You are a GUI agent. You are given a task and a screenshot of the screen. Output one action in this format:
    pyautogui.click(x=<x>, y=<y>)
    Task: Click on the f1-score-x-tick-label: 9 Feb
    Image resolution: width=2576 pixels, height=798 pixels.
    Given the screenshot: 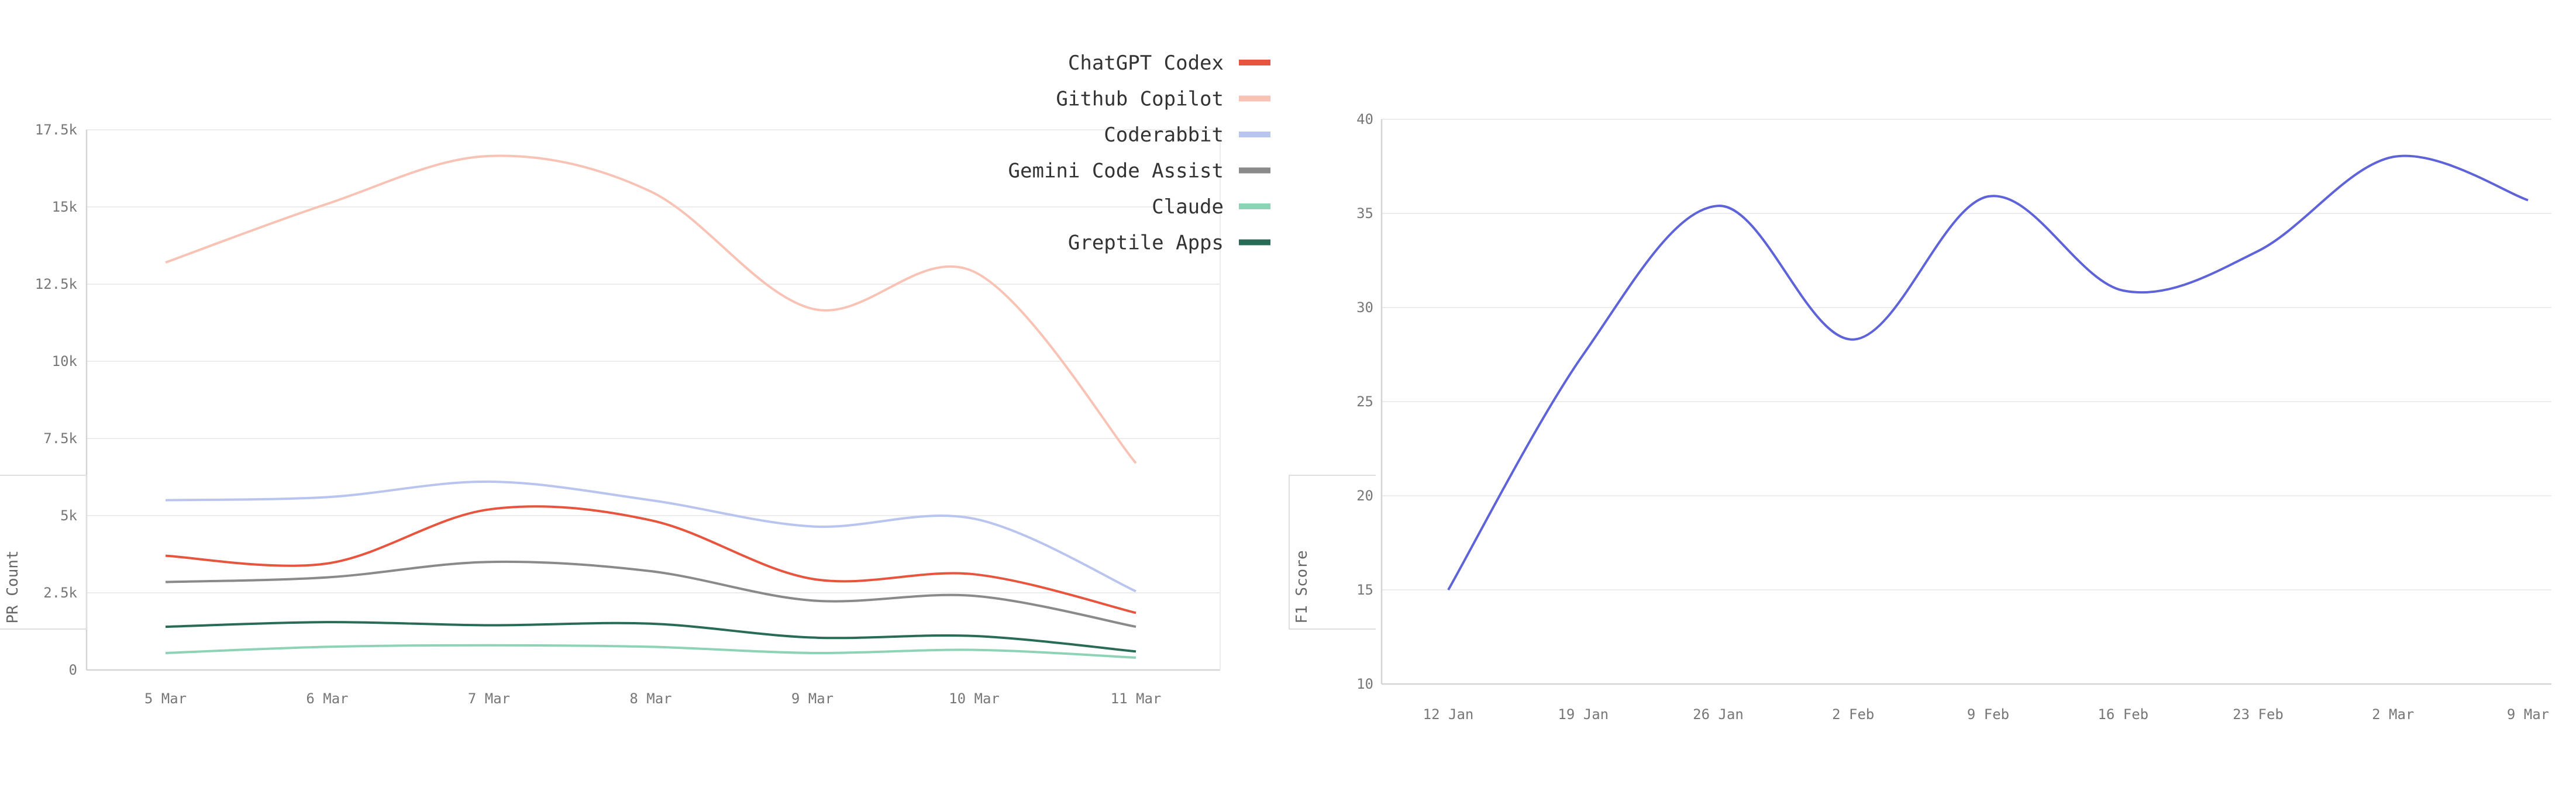 What is the action you would take?
    pyautogui.click(x=1988, y=714)
    